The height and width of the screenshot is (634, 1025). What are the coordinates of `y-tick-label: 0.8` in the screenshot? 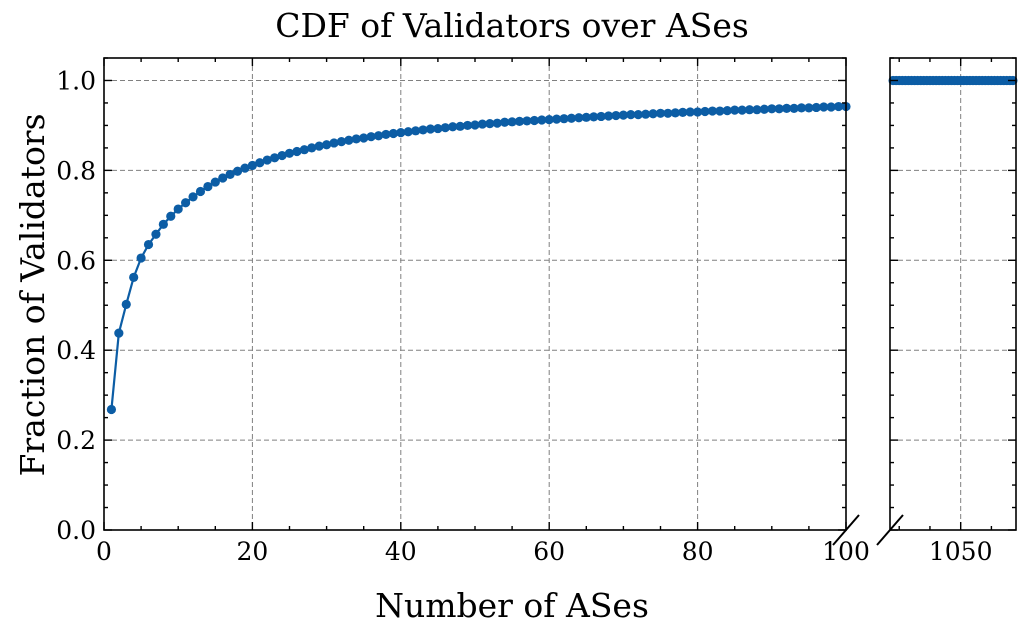 It's located at (76, 170).